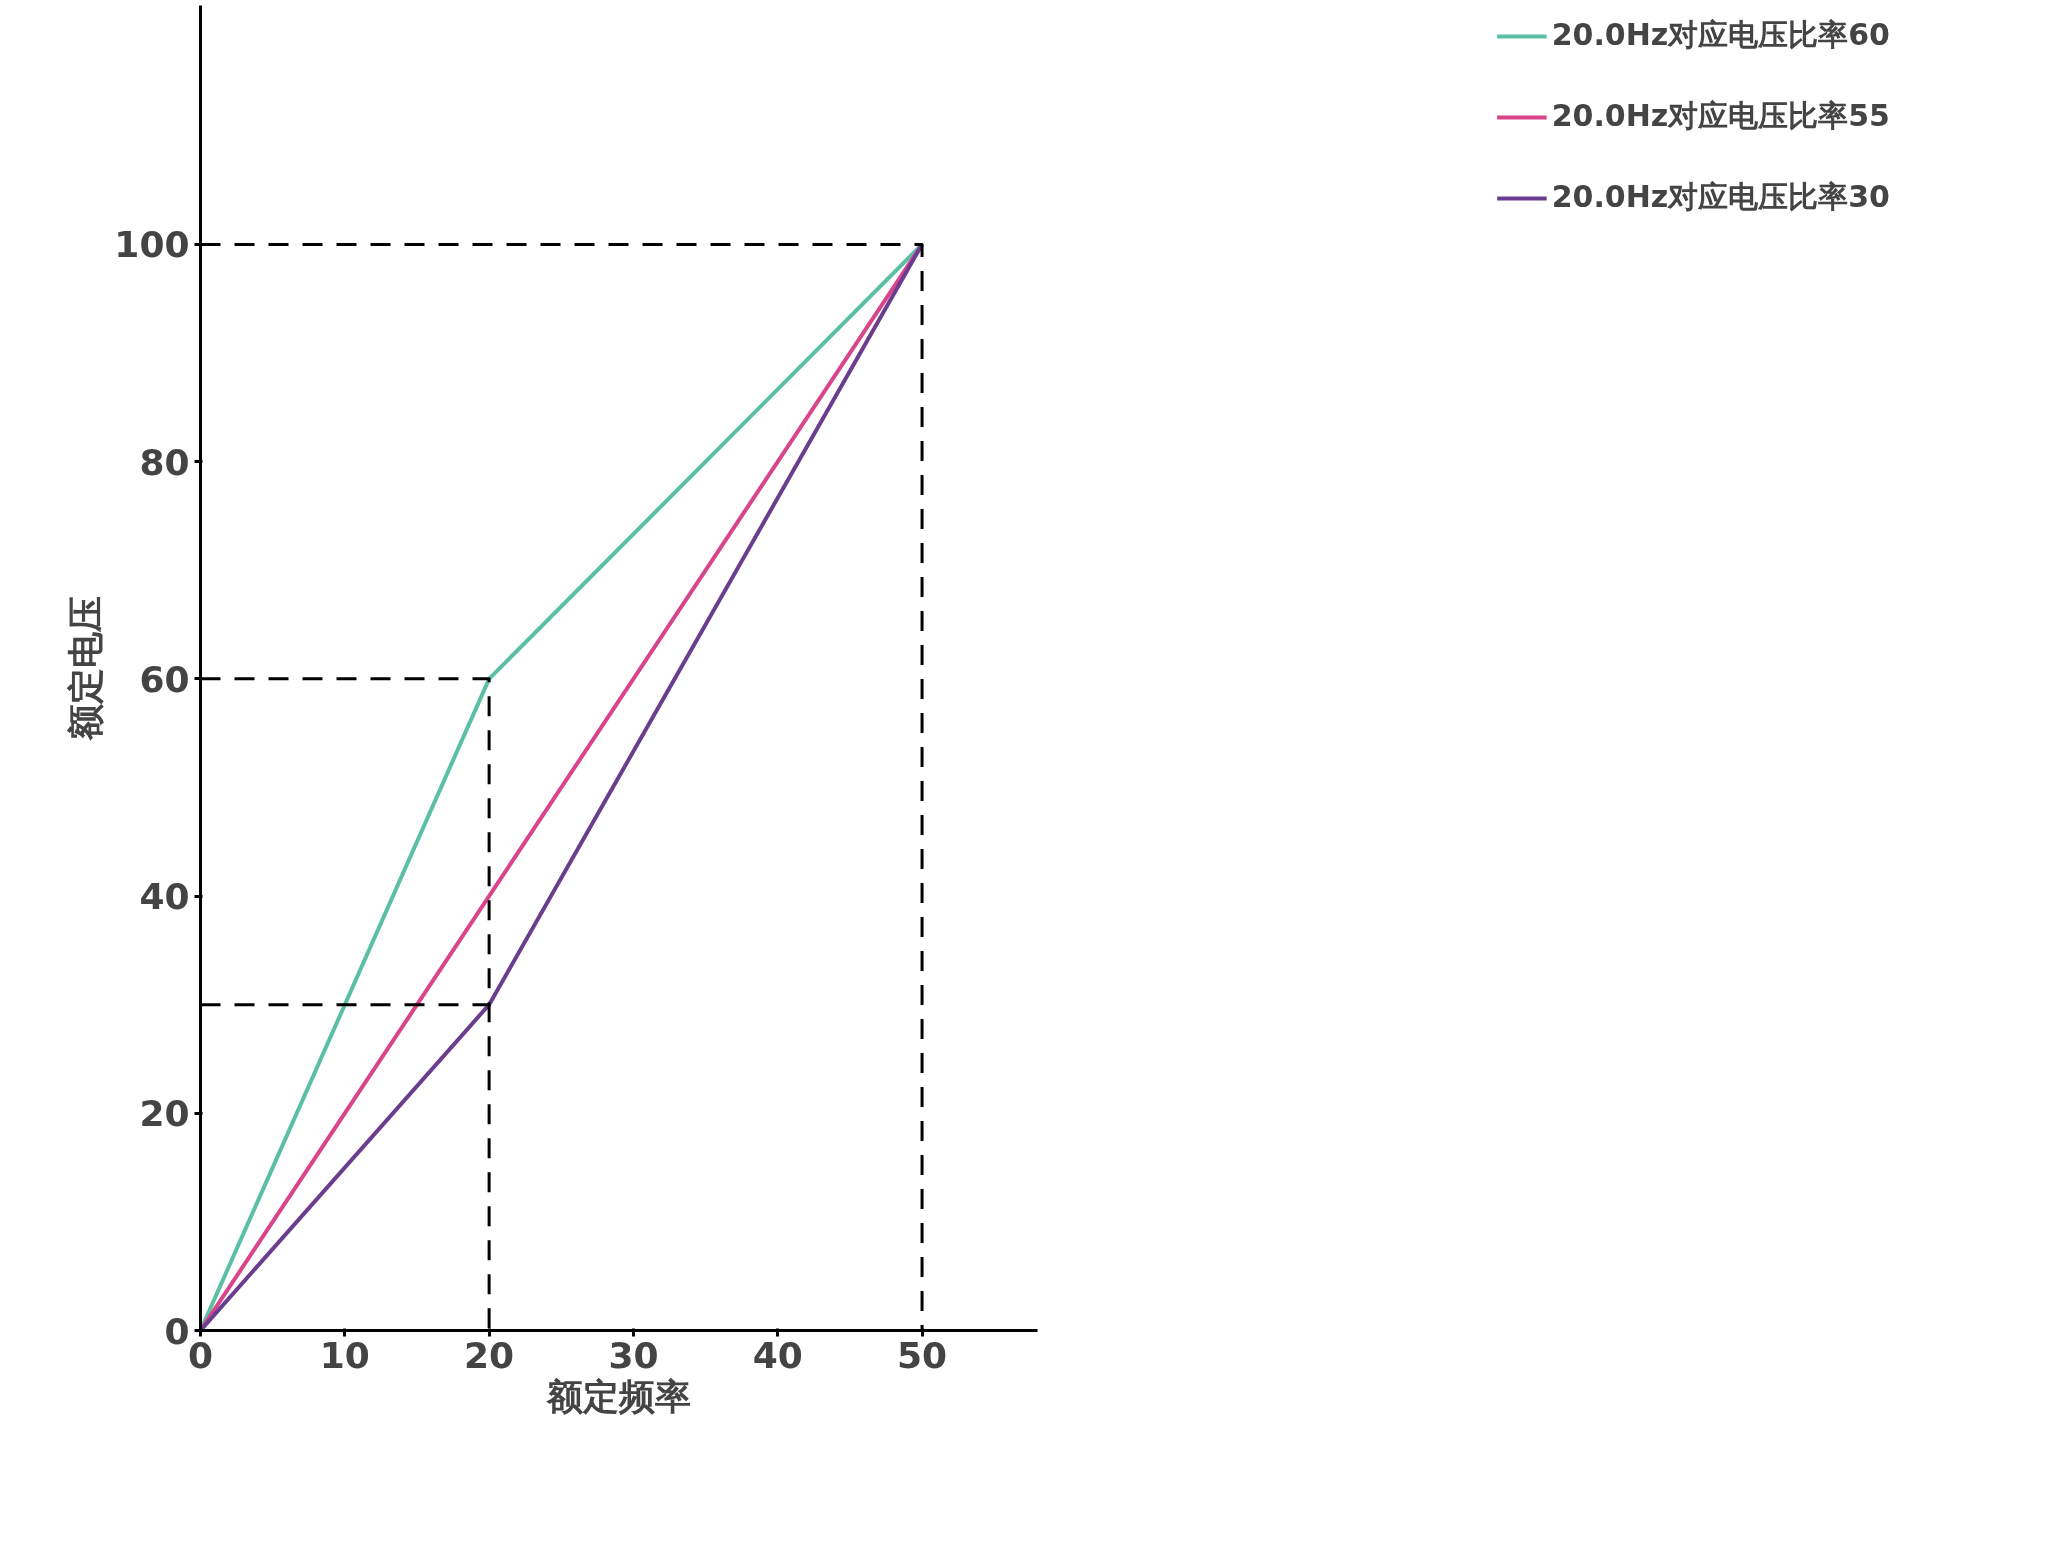  I want to click on x-tick-label: 40, so click(777, 1355).